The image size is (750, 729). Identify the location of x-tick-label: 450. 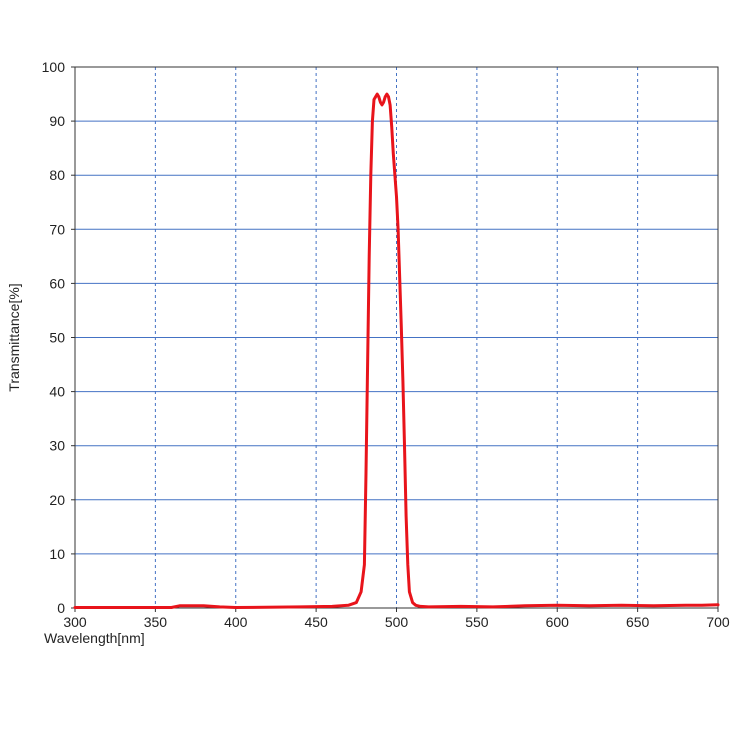
(316, 622).